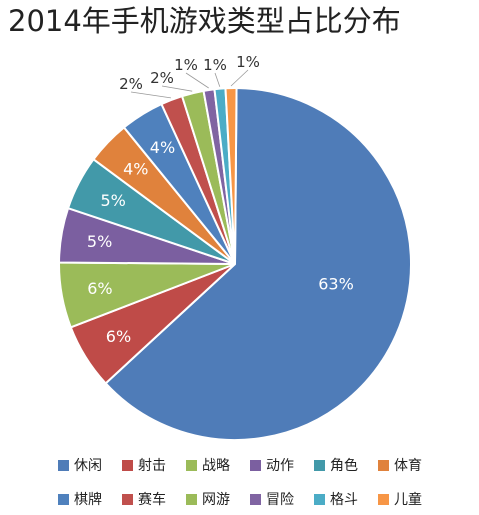 This screenshot has width=479, height=515. Describe the element at coordinates (248, 62) in the screenshot. I see `slice-label-12: 1%` at that location.